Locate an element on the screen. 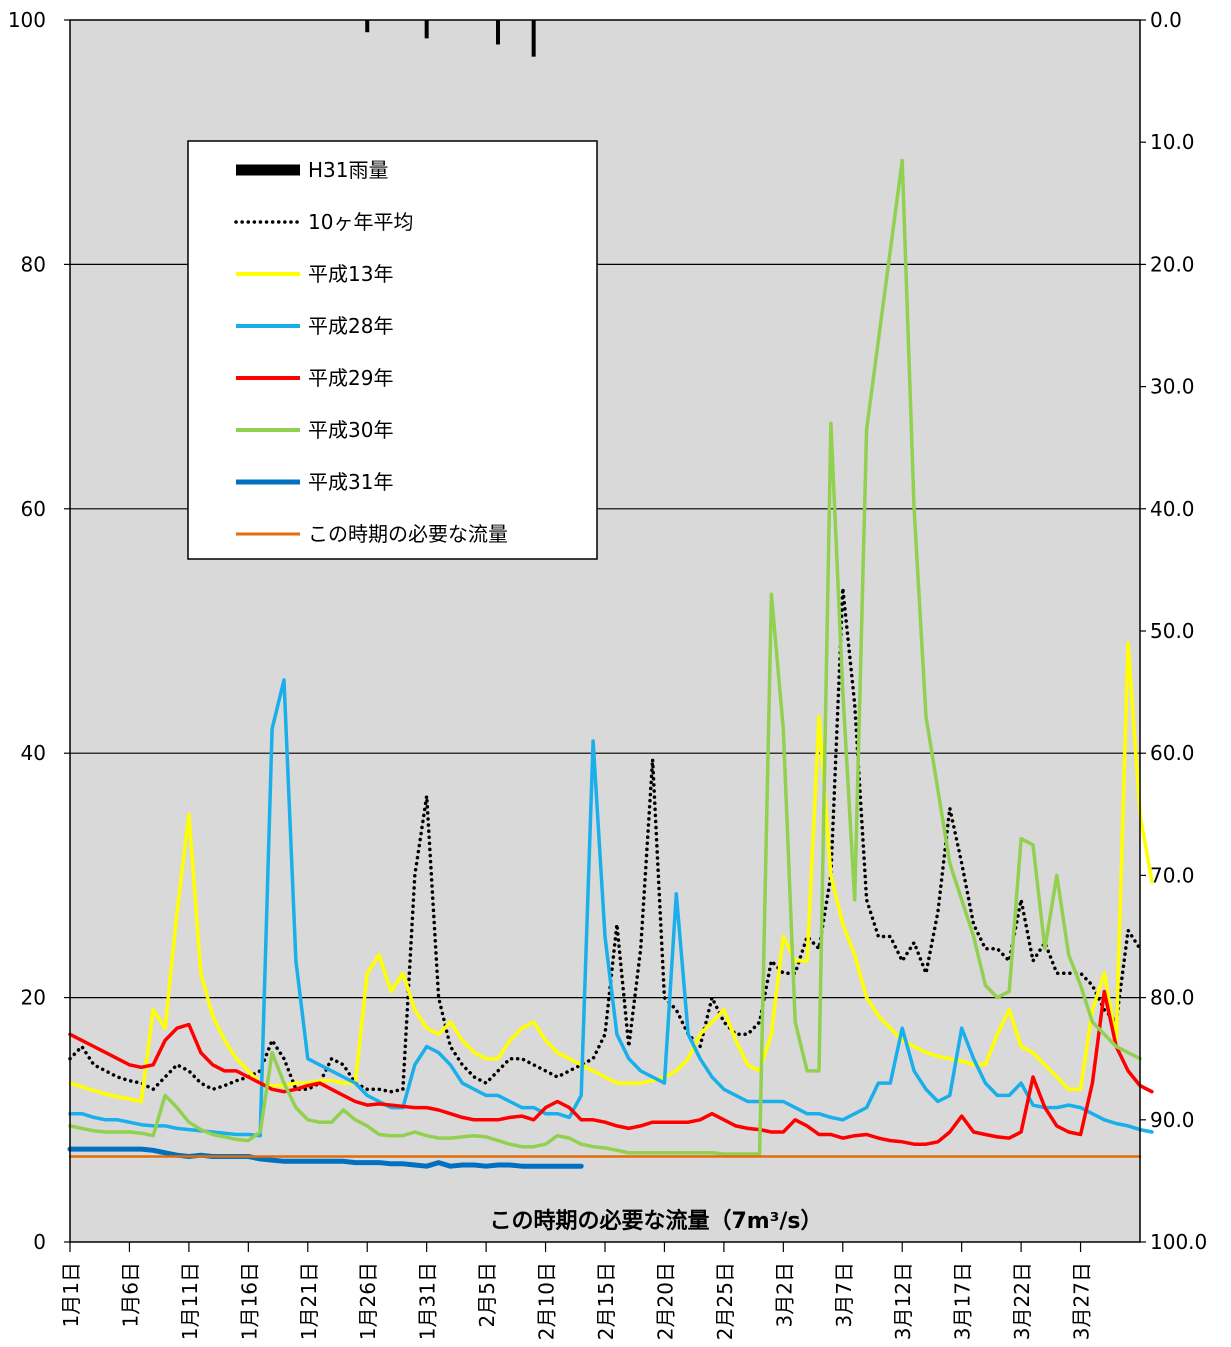  x-tick-label: 3月12日 is located at coordinates (903, 1301).